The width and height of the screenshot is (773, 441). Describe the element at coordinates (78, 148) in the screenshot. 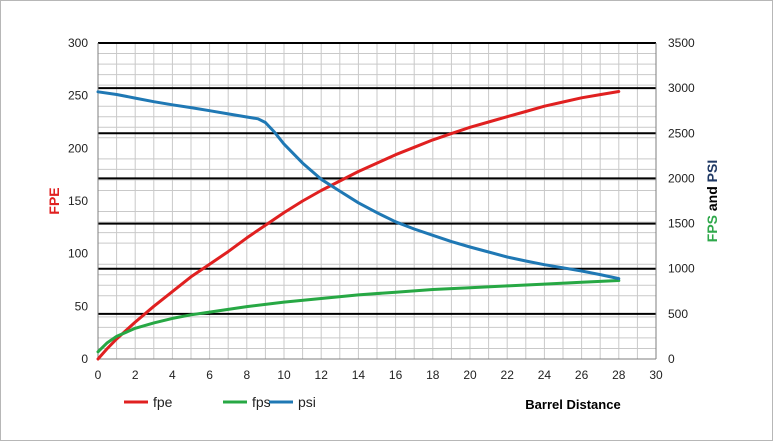

I see `y-left-tick-label: 200` at that location.